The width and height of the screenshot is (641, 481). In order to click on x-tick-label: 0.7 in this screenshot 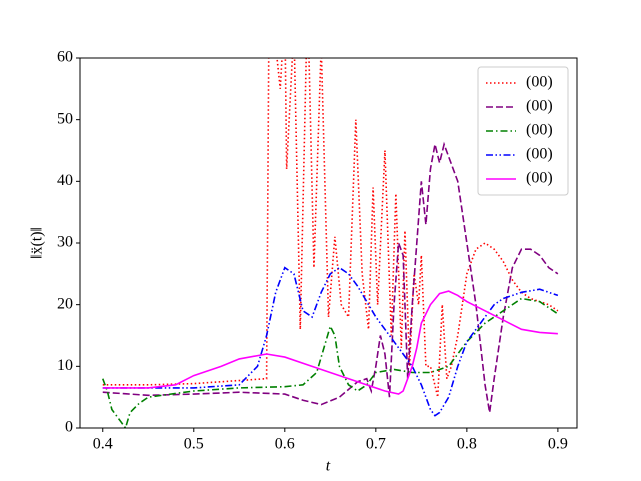, I will do `click(376, 444)`.